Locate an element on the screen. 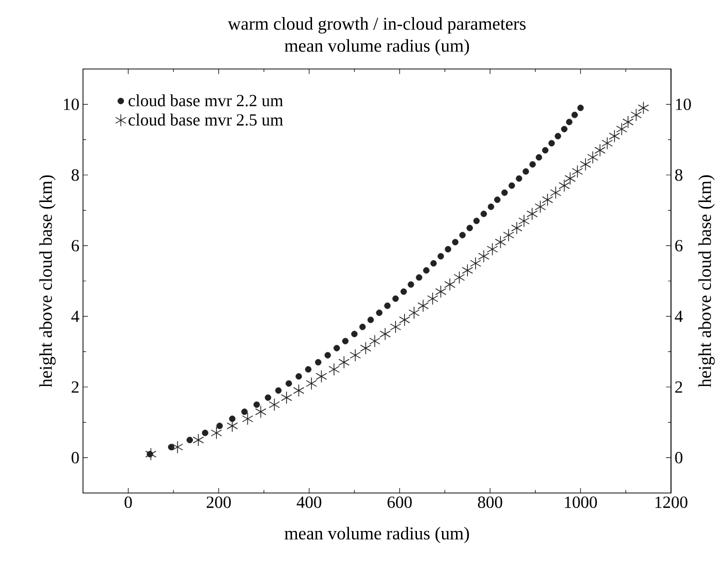 This screenshot has height=568, width=725. chart-subtitle: mean volume radius (um) is located at coordinates (376, 47).